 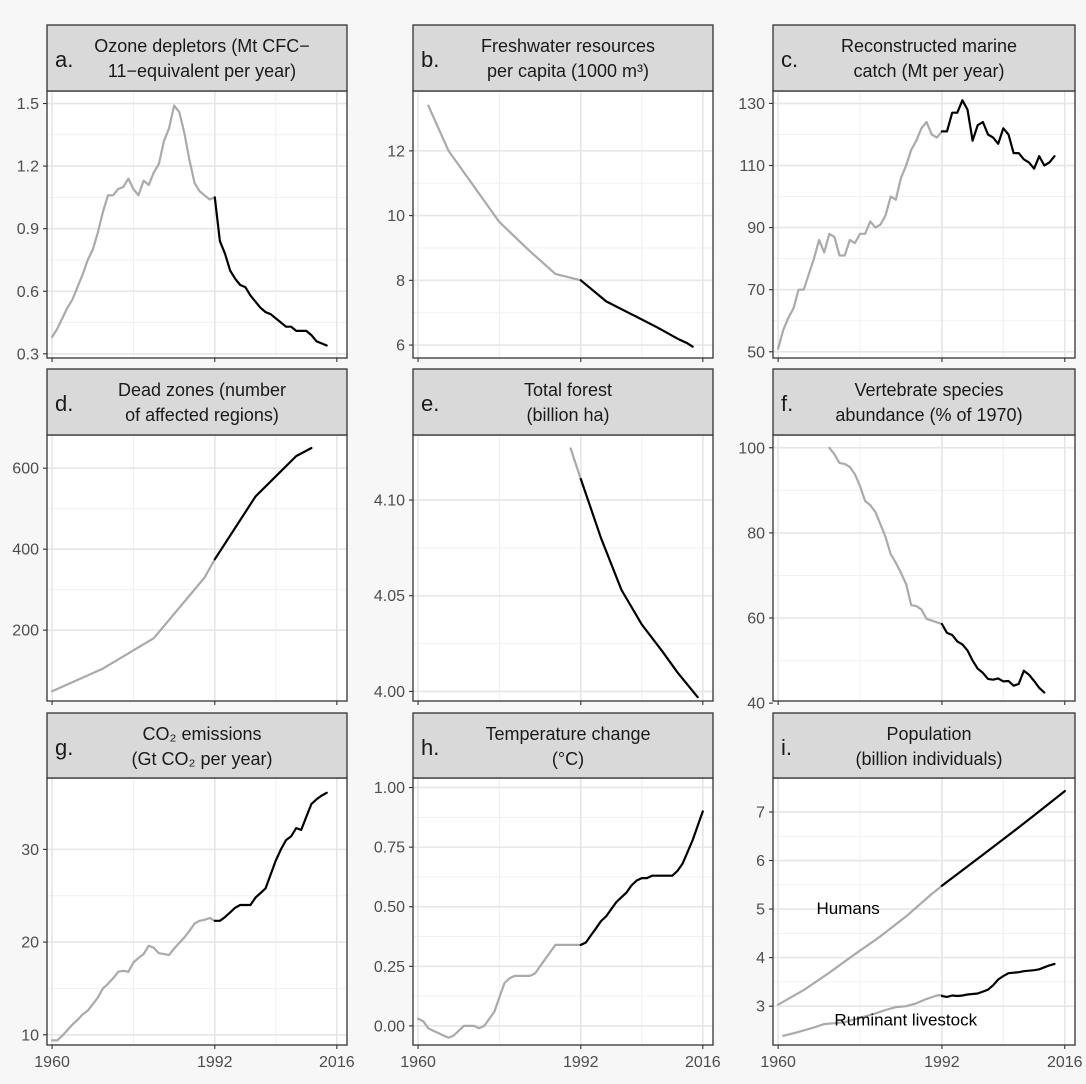 I want to click on y-tick-label: 400, so click(x=25, y=550).